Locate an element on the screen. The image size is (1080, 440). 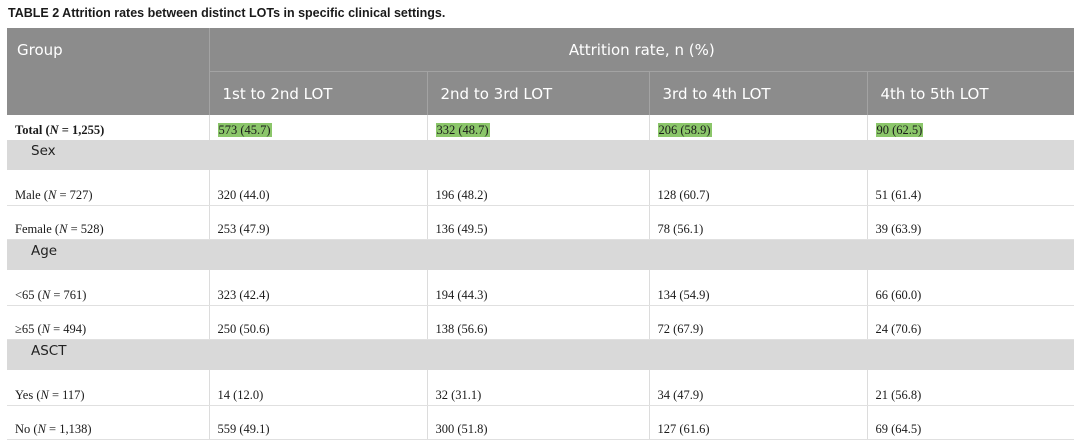
table-cell: 69 (64.5) is located at coordinates (970, 422).